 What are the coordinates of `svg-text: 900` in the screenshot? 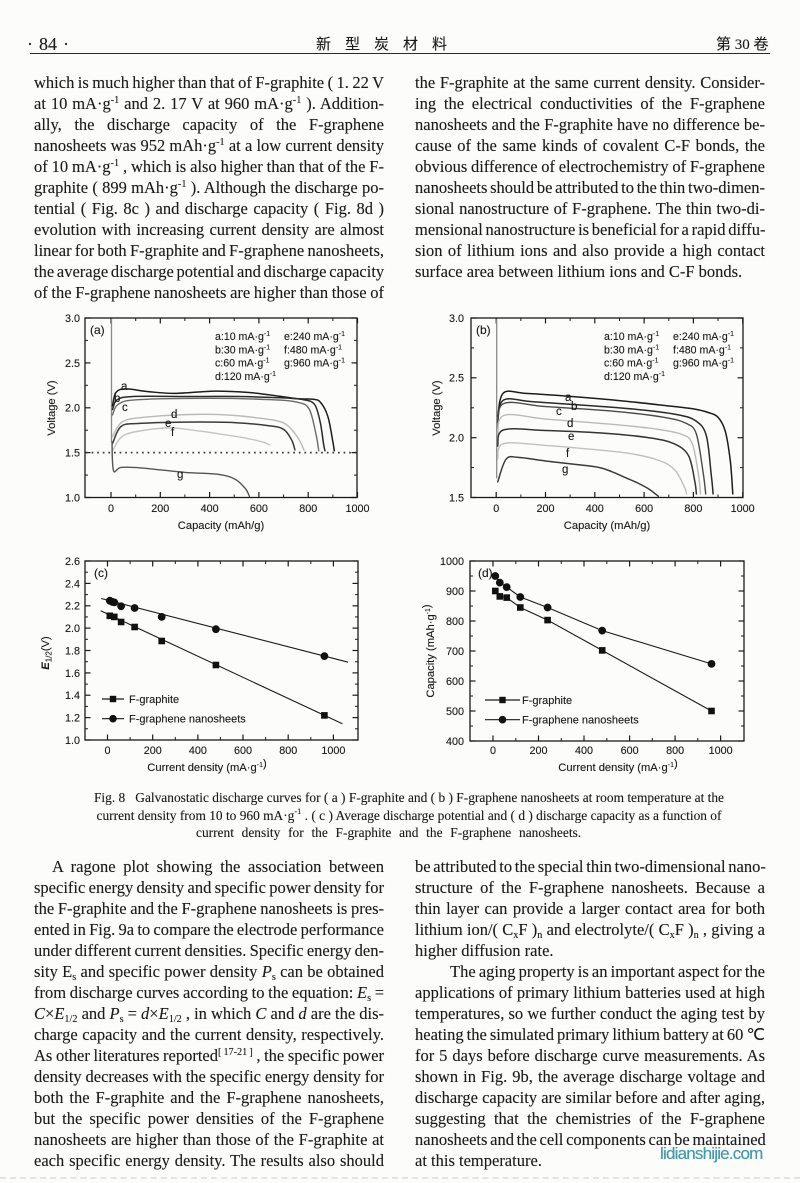 It's located at (455, 592).